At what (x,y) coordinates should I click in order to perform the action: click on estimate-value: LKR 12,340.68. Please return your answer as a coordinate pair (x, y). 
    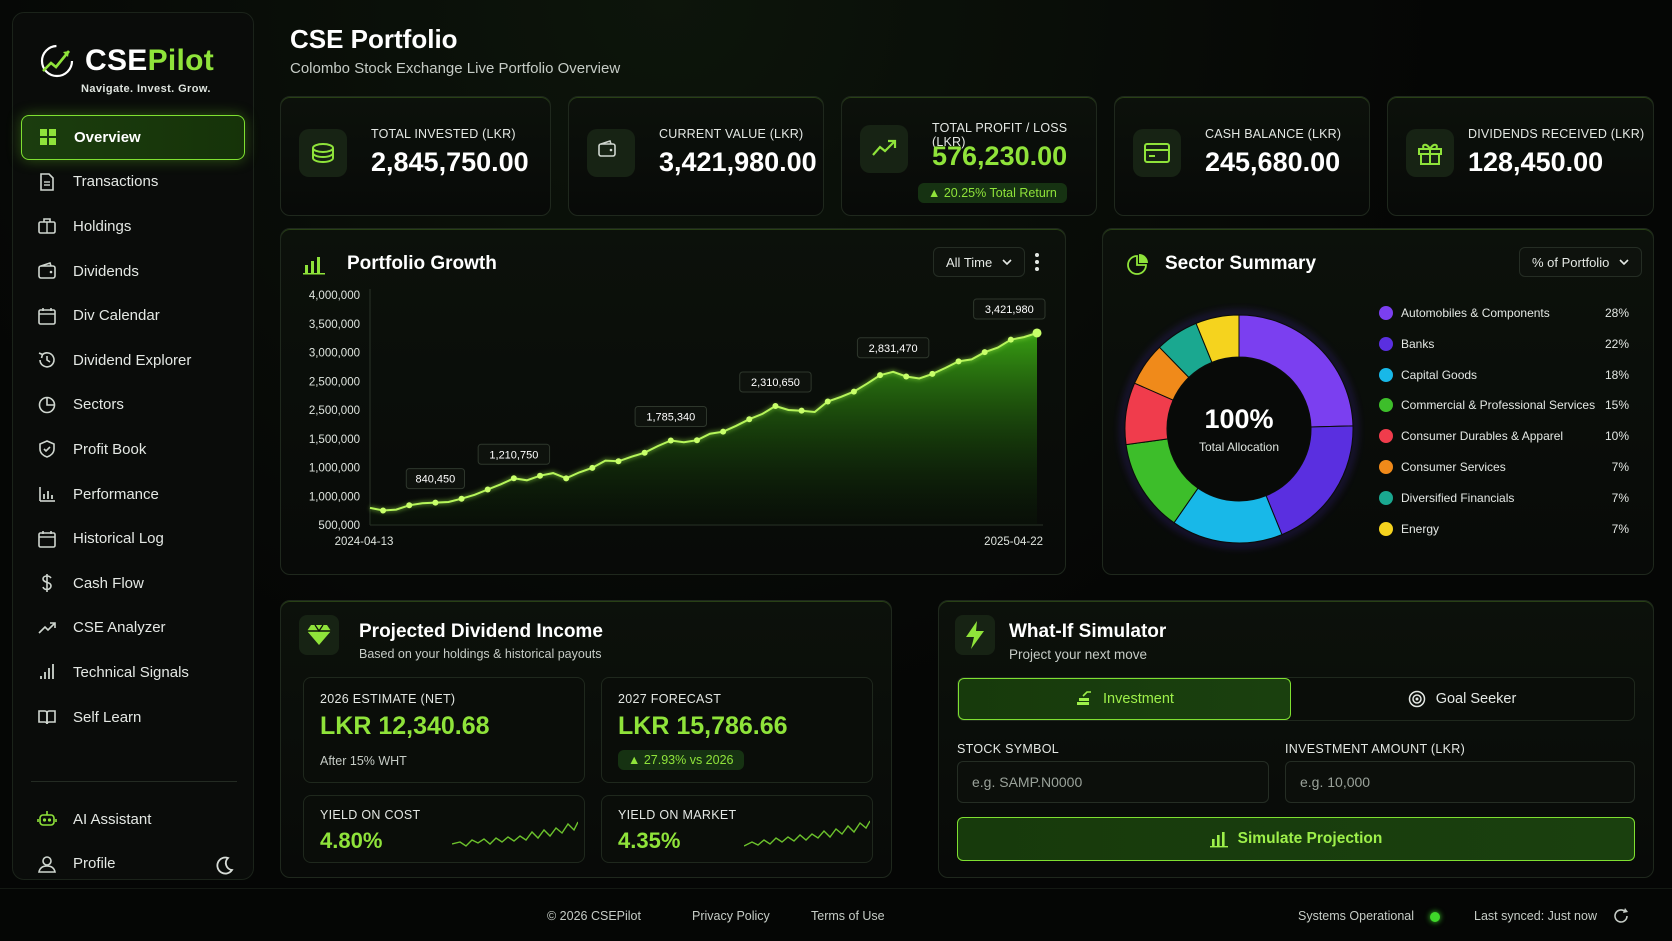
    Looking at the image, I should click on (405, 726).